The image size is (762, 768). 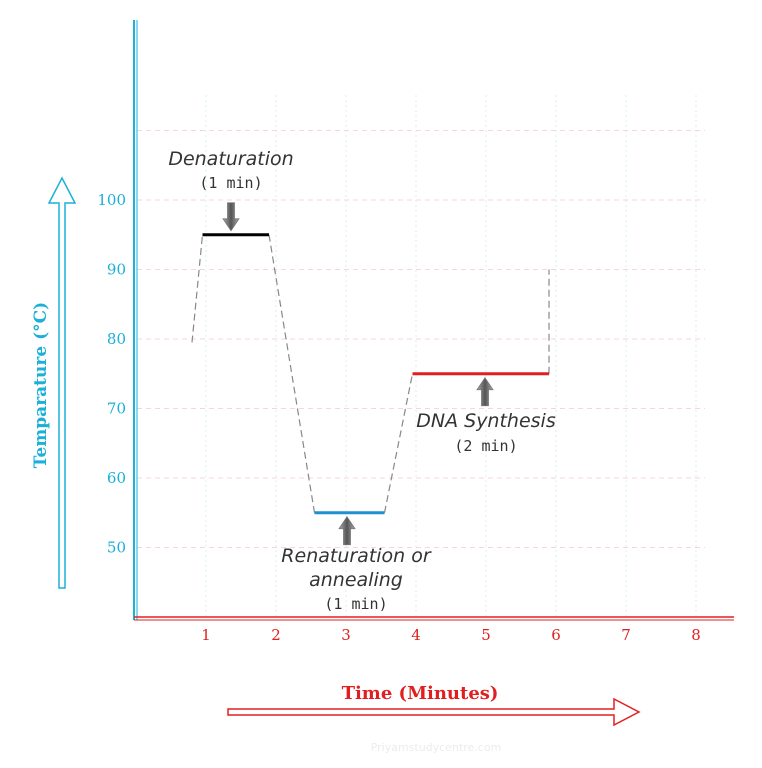 What do you see at coordinates (416, 635) in the screenshot?
I see `x-tick-label: 4` at bounding box center [416, 635].